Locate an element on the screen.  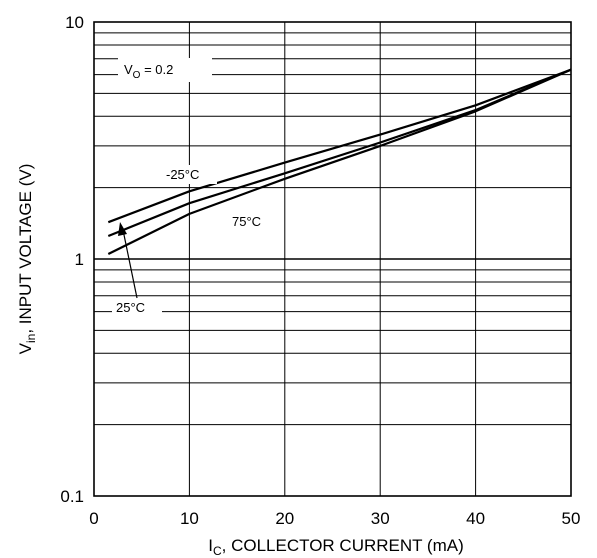
label-25: 25°C is located at coordinates (130, 307).